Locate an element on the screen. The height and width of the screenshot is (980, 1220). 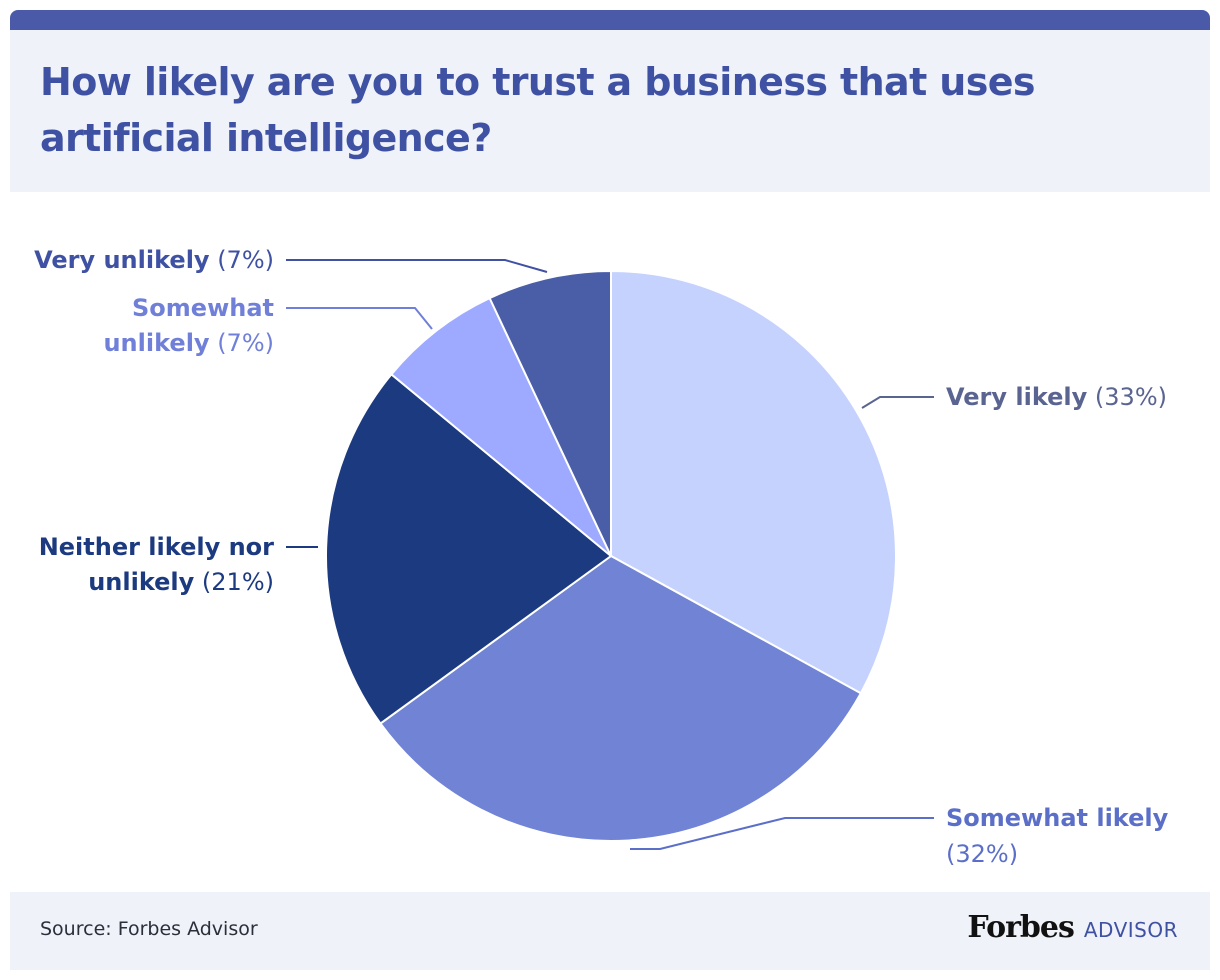
pie-slice-very-unlikely is located at coordinates (550, 413).